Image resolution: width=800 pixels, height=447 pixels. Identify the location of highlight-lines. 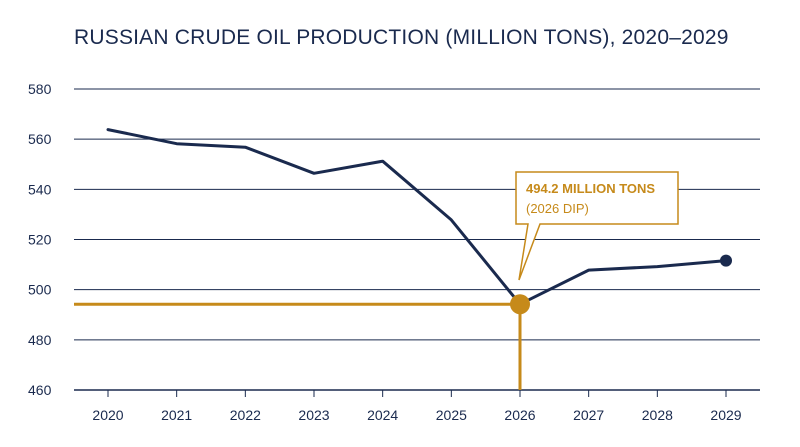
(298, 346).